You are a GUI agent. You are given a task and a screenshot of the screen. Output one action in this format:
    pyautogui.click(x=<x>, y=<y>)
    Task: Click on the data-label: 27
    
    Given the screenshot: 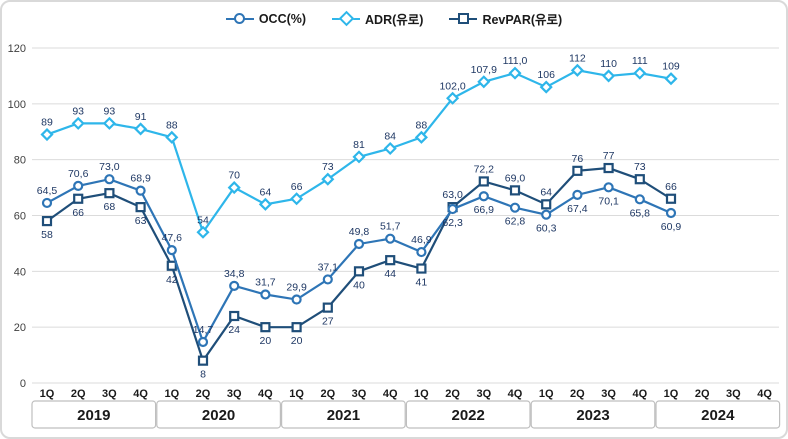 What is the action you would take?
    pyautogui.click(x=328, y=322)
    